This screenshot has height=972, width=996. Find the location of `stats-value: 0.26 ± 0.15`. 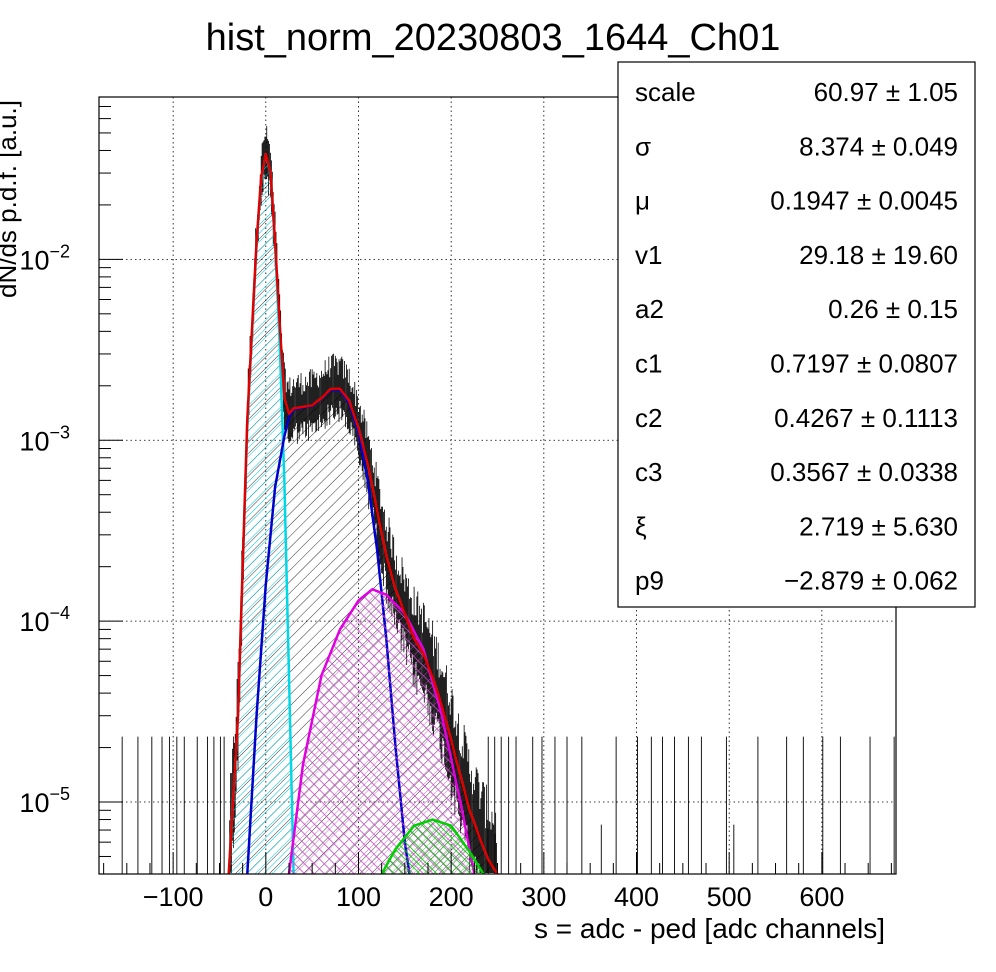

stats-value: 0.26 ± 0.15 is located at coordinates (893, 309).